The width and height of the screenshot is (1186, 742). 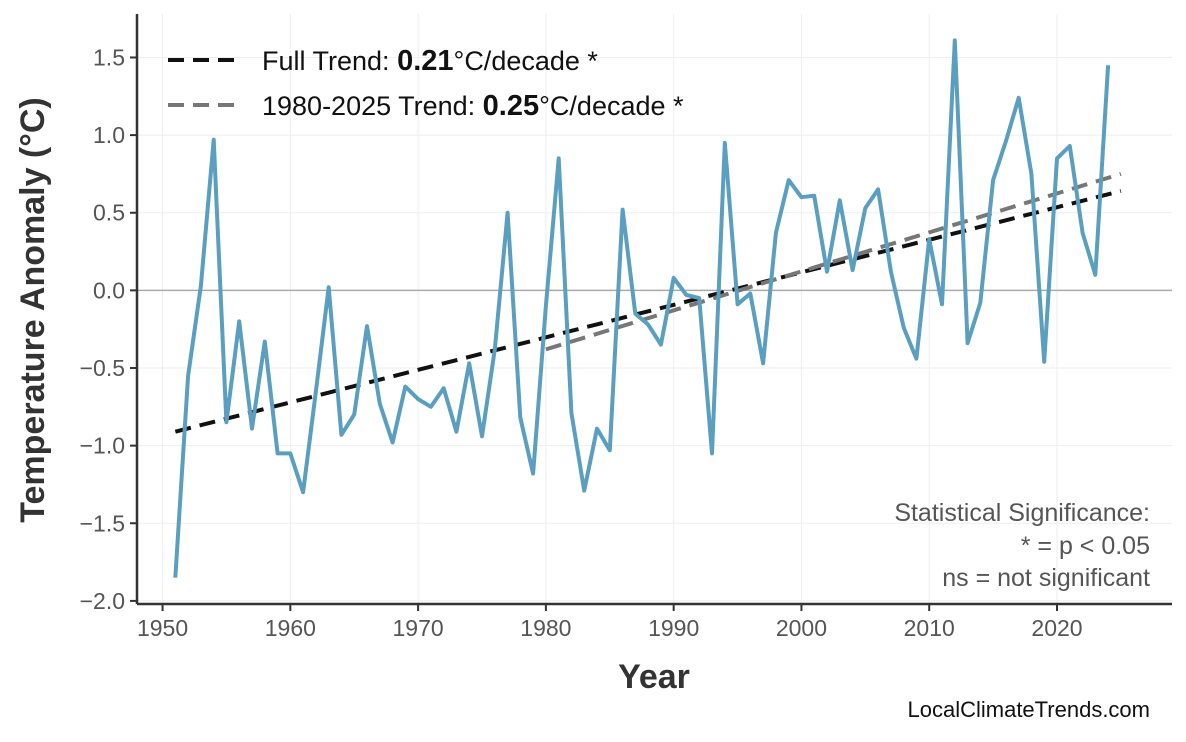 I want to click on legend-label: 1980-2025 Trend: 0.25°C/decade *, so click(x=473, y=106).